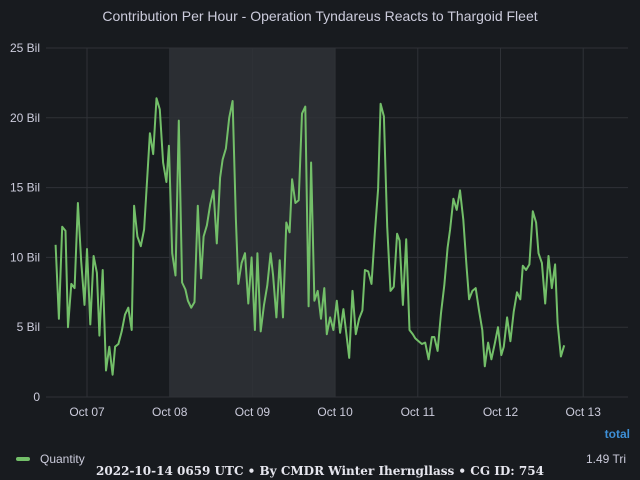 Image resolution: width=640 pixels, height=480 pixels. Describe the element at coordinates (28, 327) in the screenshot. I see `y-tick-label: 5 Bil` at that location.